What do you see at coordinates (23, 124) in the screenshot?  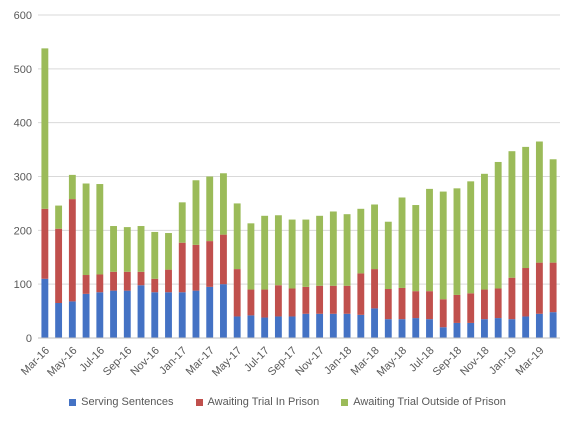 I see `y-tick-label: 400` at bounding box center [23, 124].